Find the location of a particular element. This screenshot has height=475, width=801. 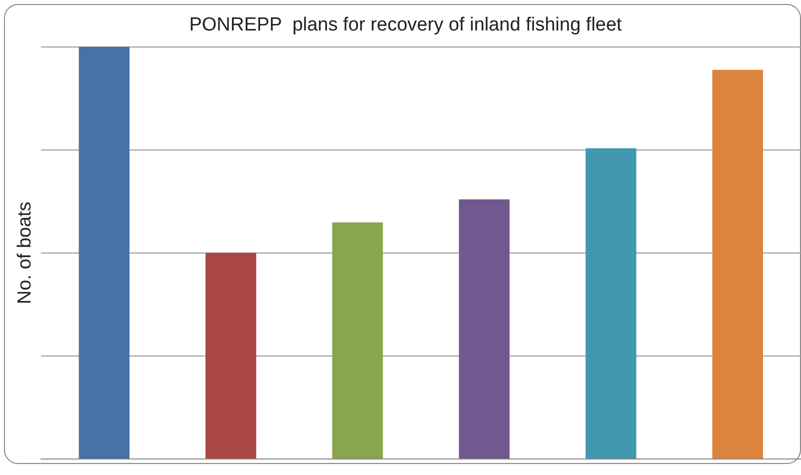

chart-title: PONREPP plans for recovery of inland fishing fleet is located at coordinates (406, 25).